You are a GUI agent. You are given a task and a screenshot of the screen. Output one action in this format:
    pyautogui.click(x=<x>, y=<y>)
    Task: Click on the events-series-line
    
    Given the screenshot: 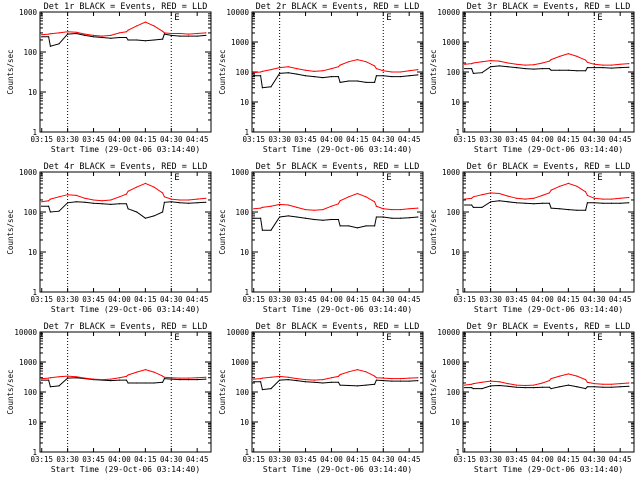 What is the action you would take?
    pyautogui.click(x=335, y=223)
    